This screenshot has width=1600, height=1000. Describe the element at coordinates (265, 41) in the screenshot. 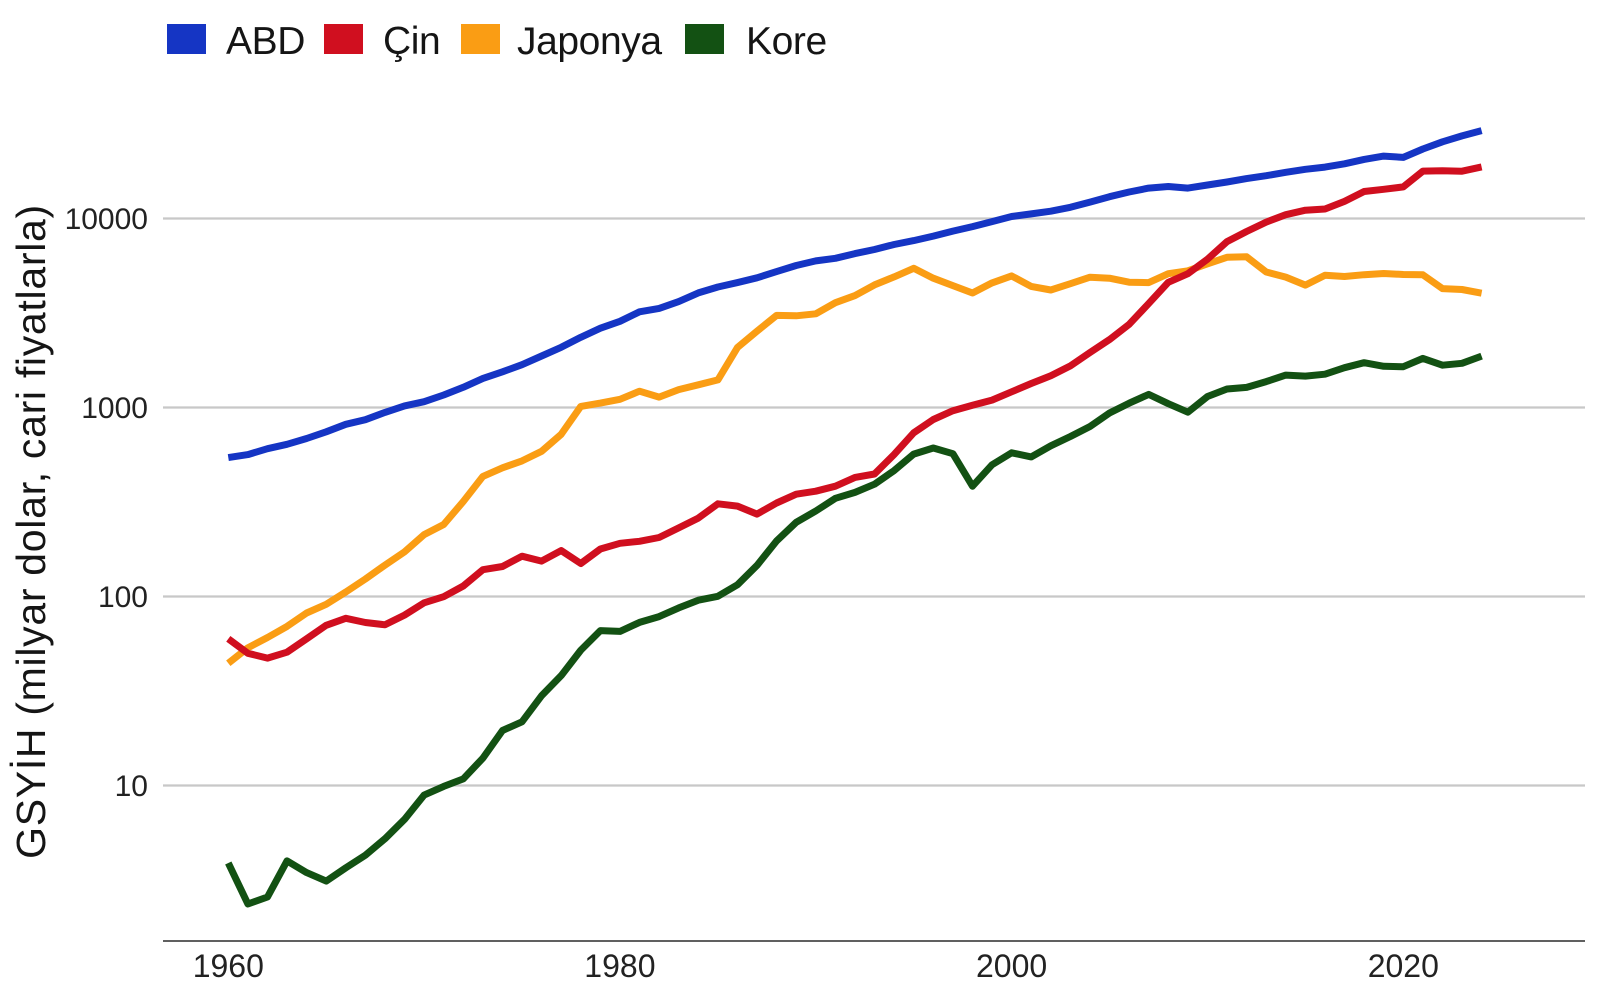

I see `svg-text: ABD` at that location.